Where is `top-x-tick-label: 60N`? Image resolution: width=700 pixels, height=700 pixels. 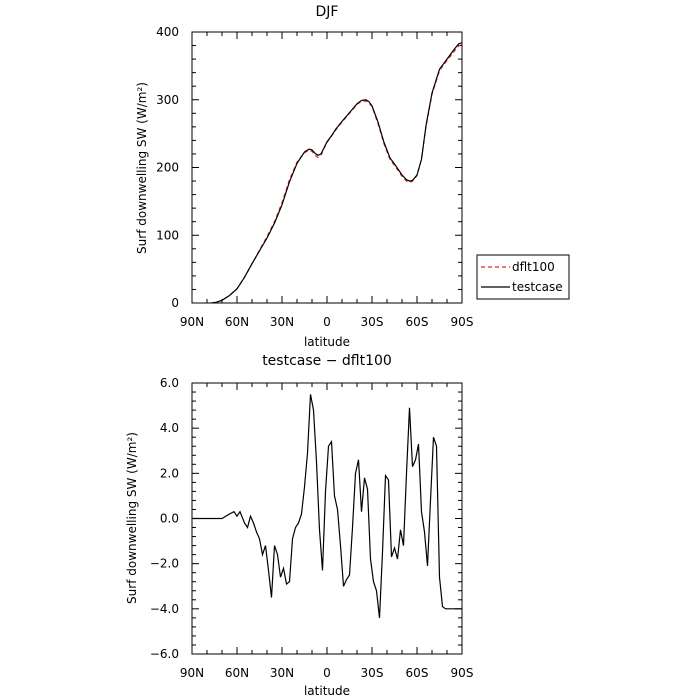 top-x-tick-label: 60N is located at coordinates (237, 322).